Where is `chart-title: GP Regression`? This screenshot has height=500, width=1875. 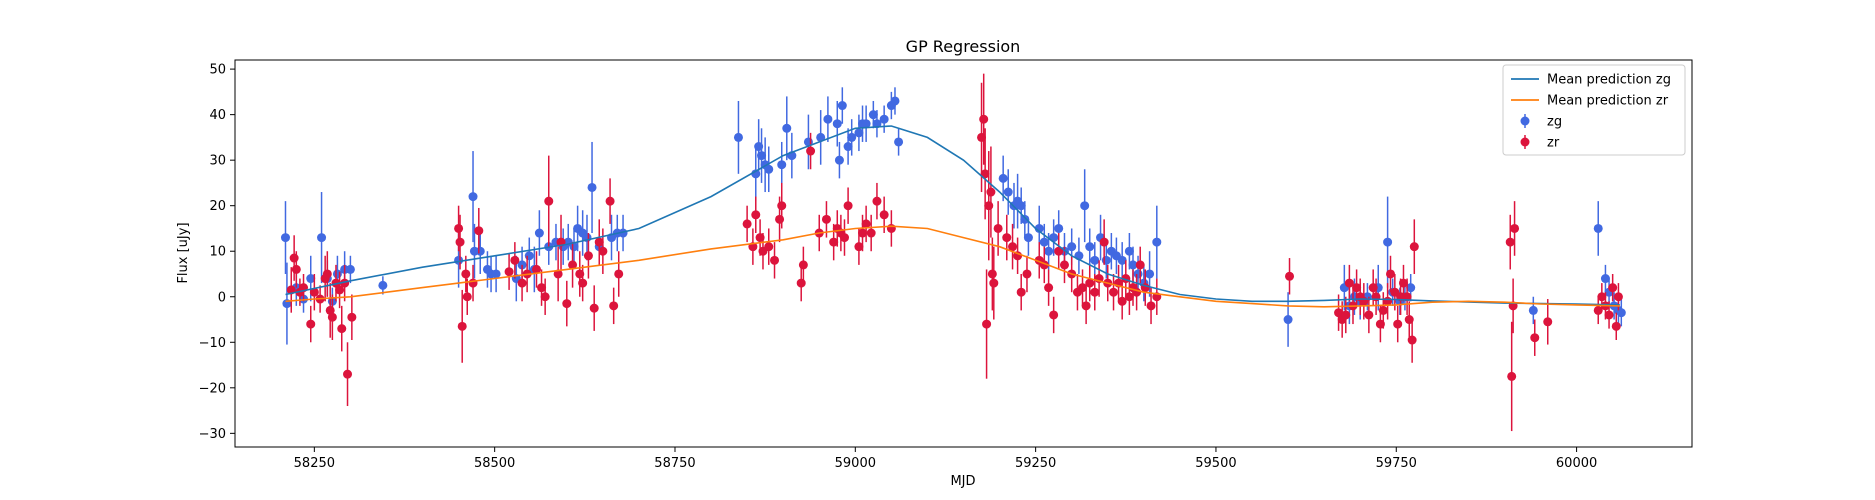 chart-title: GP Regression is located at coordinates (963, 46).